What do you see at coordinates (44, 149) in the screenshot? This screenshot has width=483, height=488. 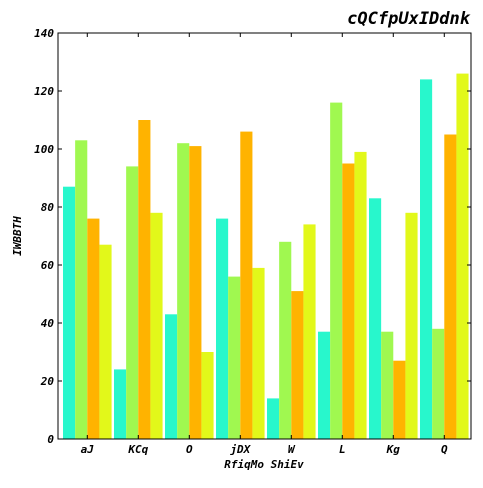 I see `y-tick-label: 100` at bounding box center [44, 149].